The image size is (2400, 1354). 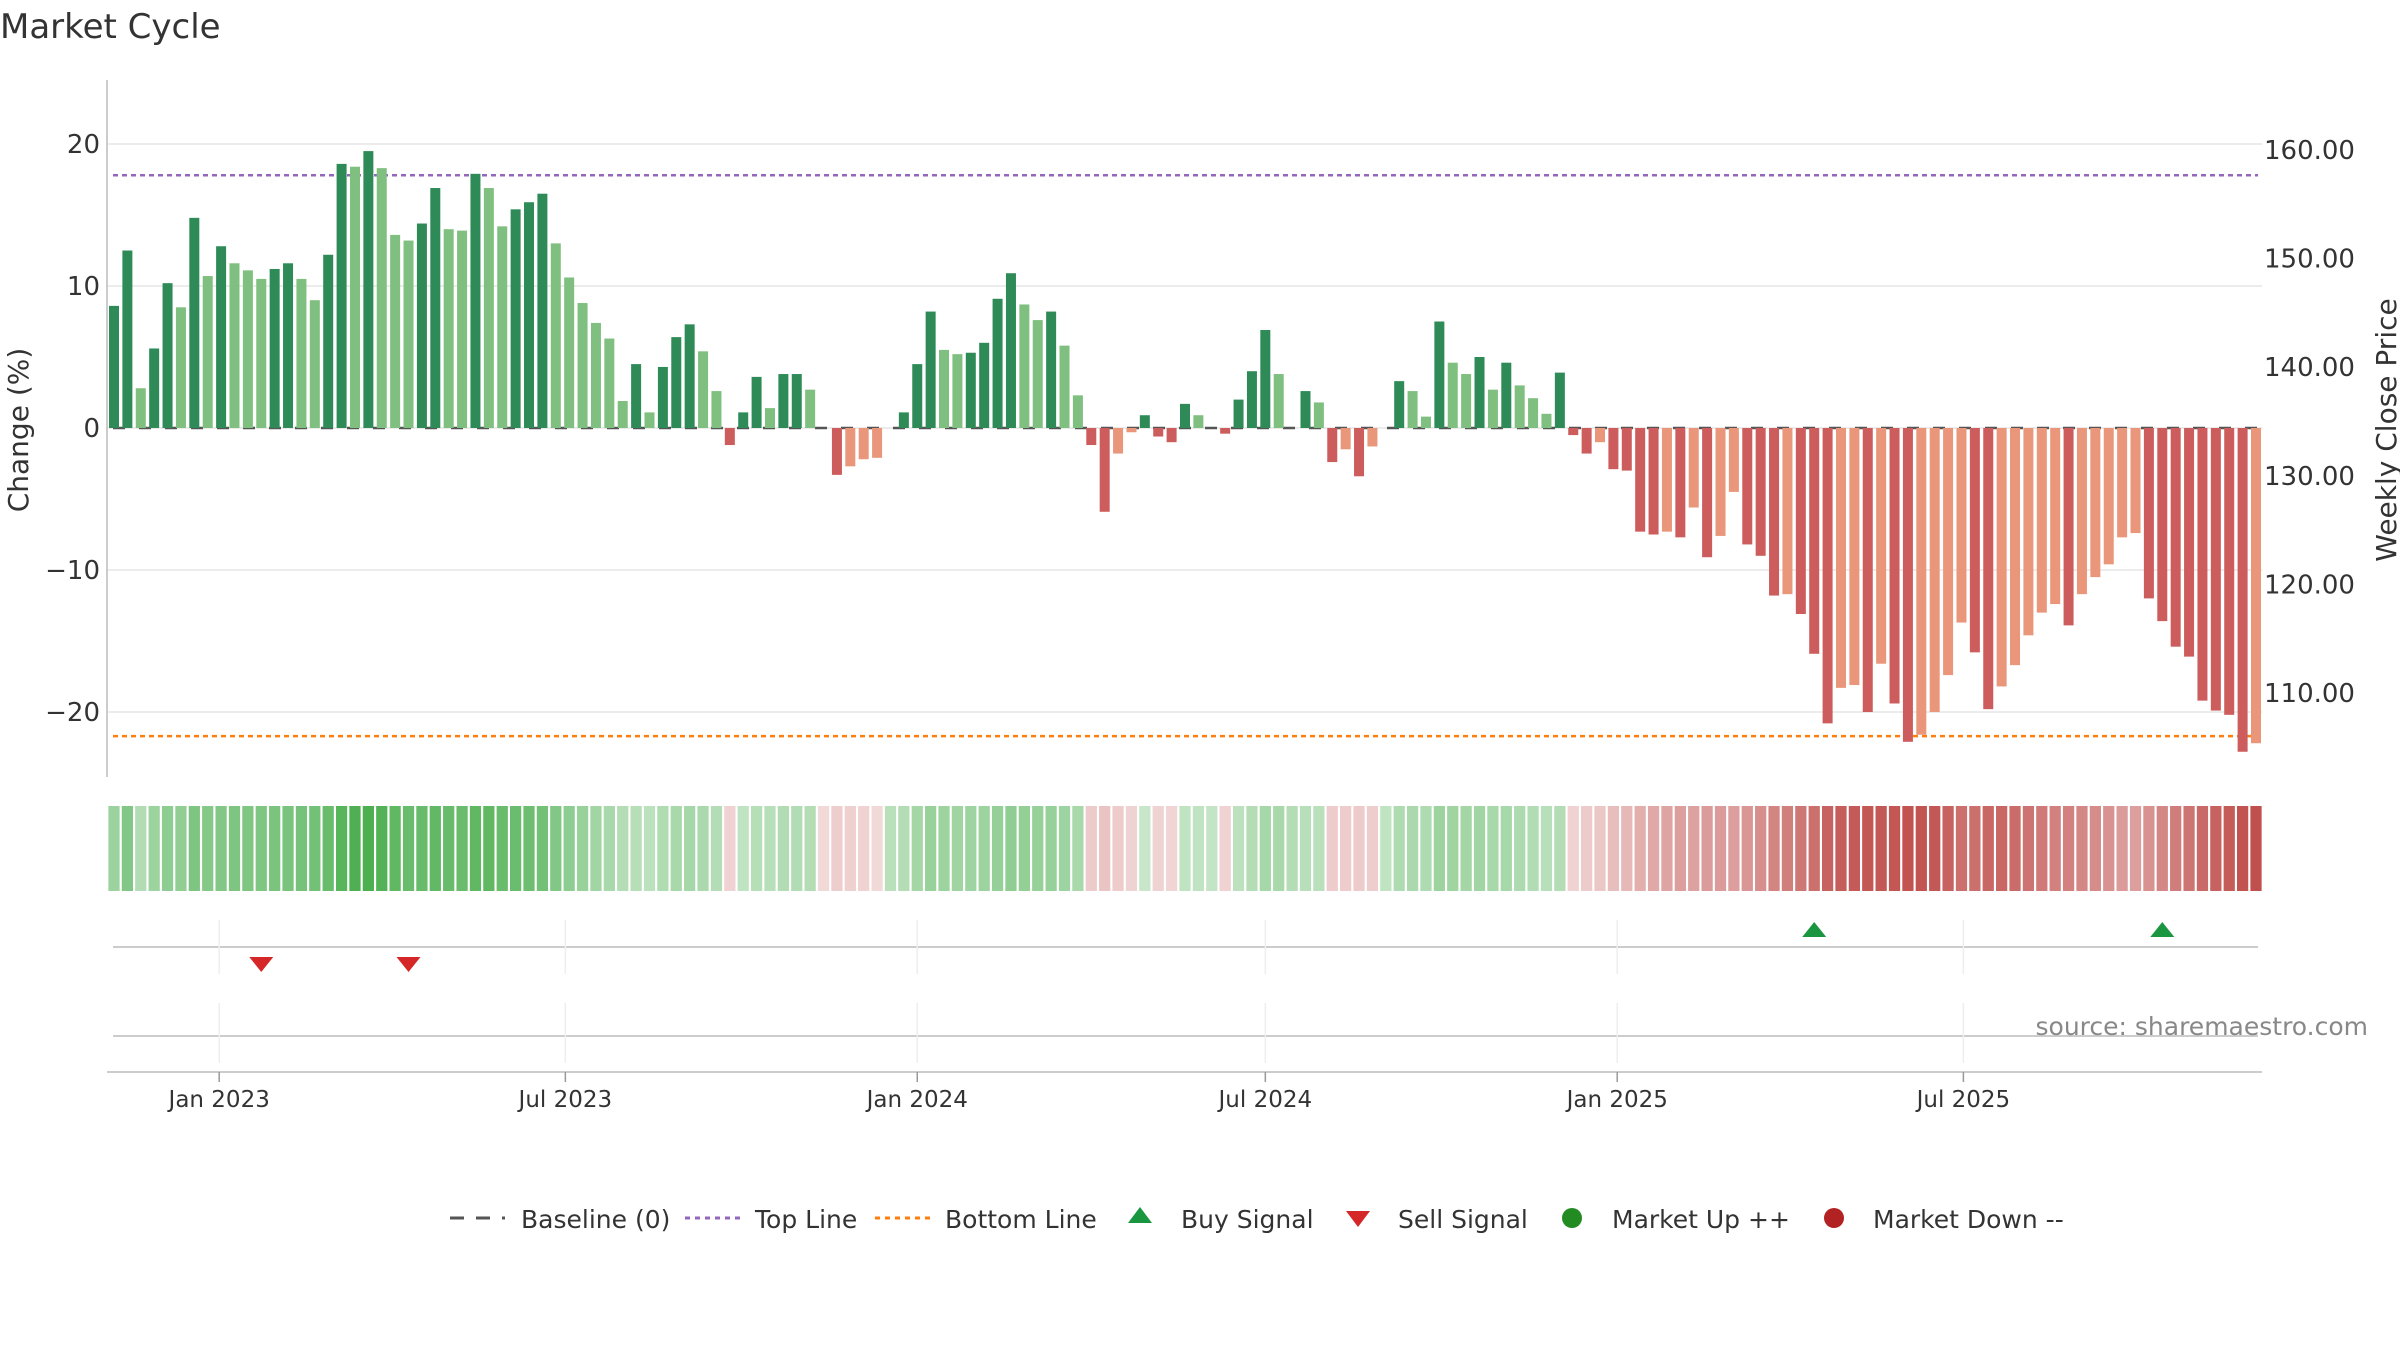 What do you see at coordinates (2202, 1026) in the screenshot?
I see `source-text: source: sharemaestro.com` at bounding box center [2202, 1026].